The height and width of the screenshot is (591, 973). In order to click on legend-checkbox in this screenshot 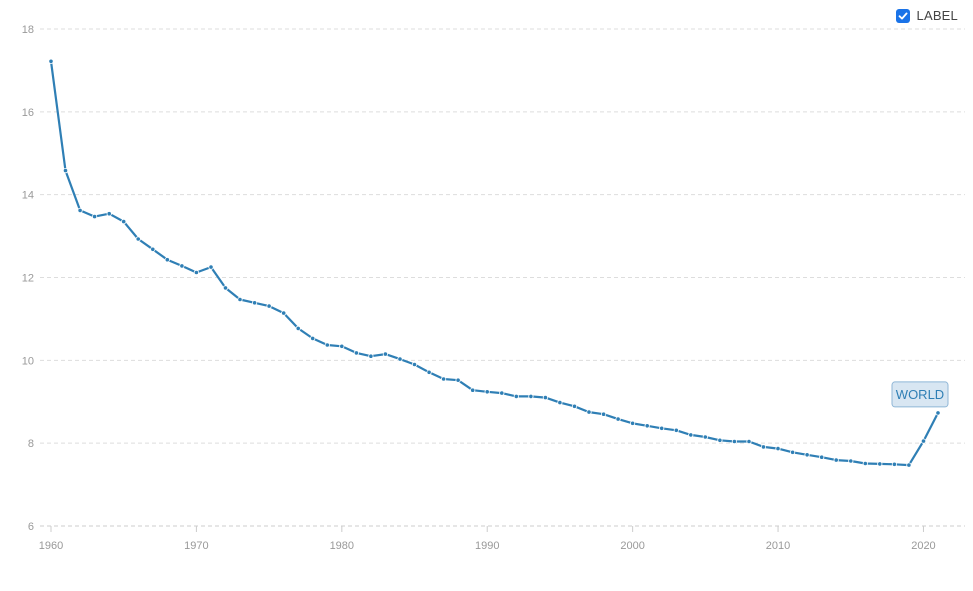, I will do `click(902, 15)`.